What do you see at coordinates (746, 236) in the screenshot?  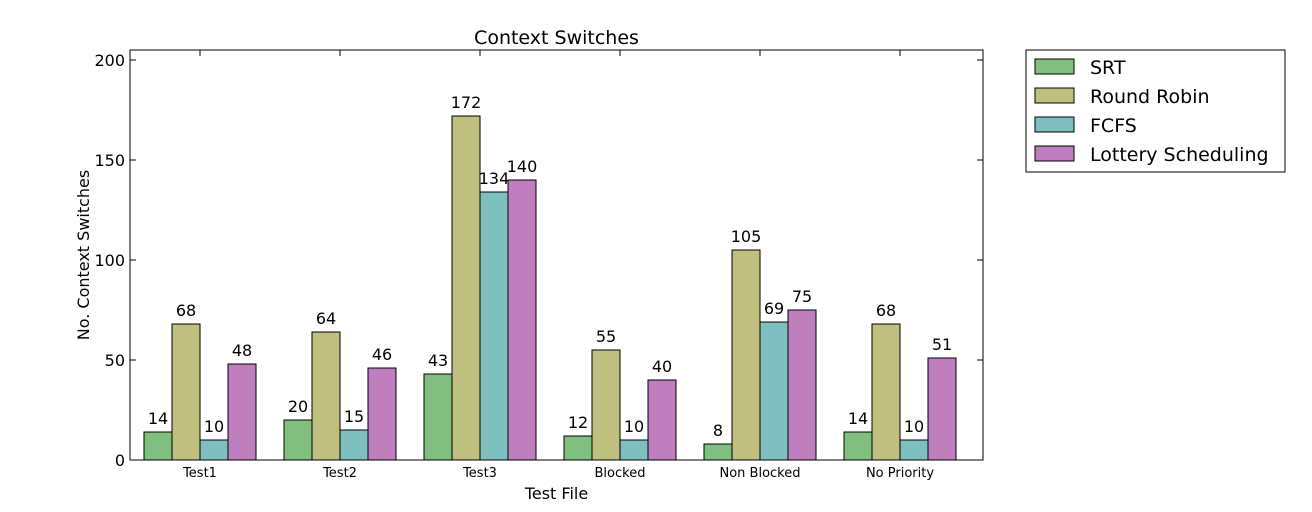 I see `bar-value-label: 105` at bounding box center [746, 236].